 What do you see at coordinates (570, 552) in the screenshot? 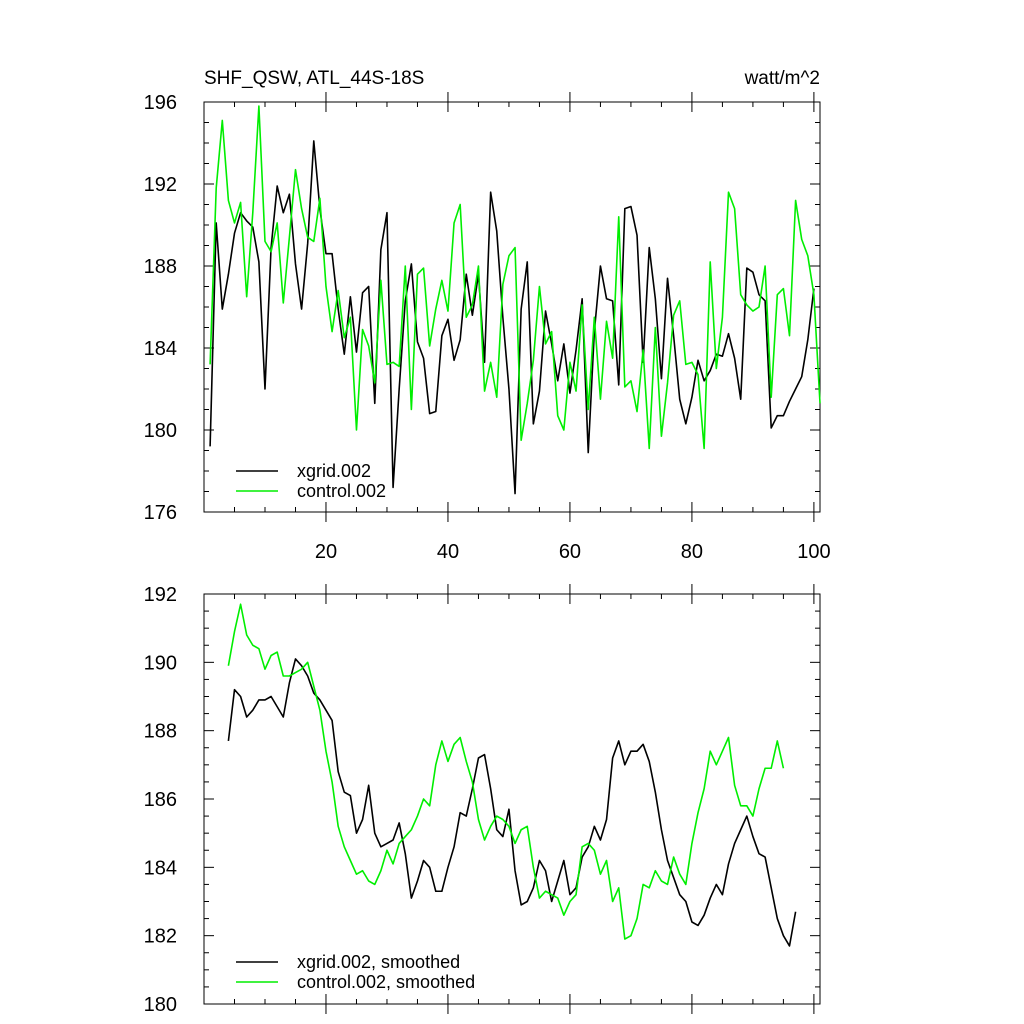
I see `x-tick-label: 60` at bounding box center [570, 552].